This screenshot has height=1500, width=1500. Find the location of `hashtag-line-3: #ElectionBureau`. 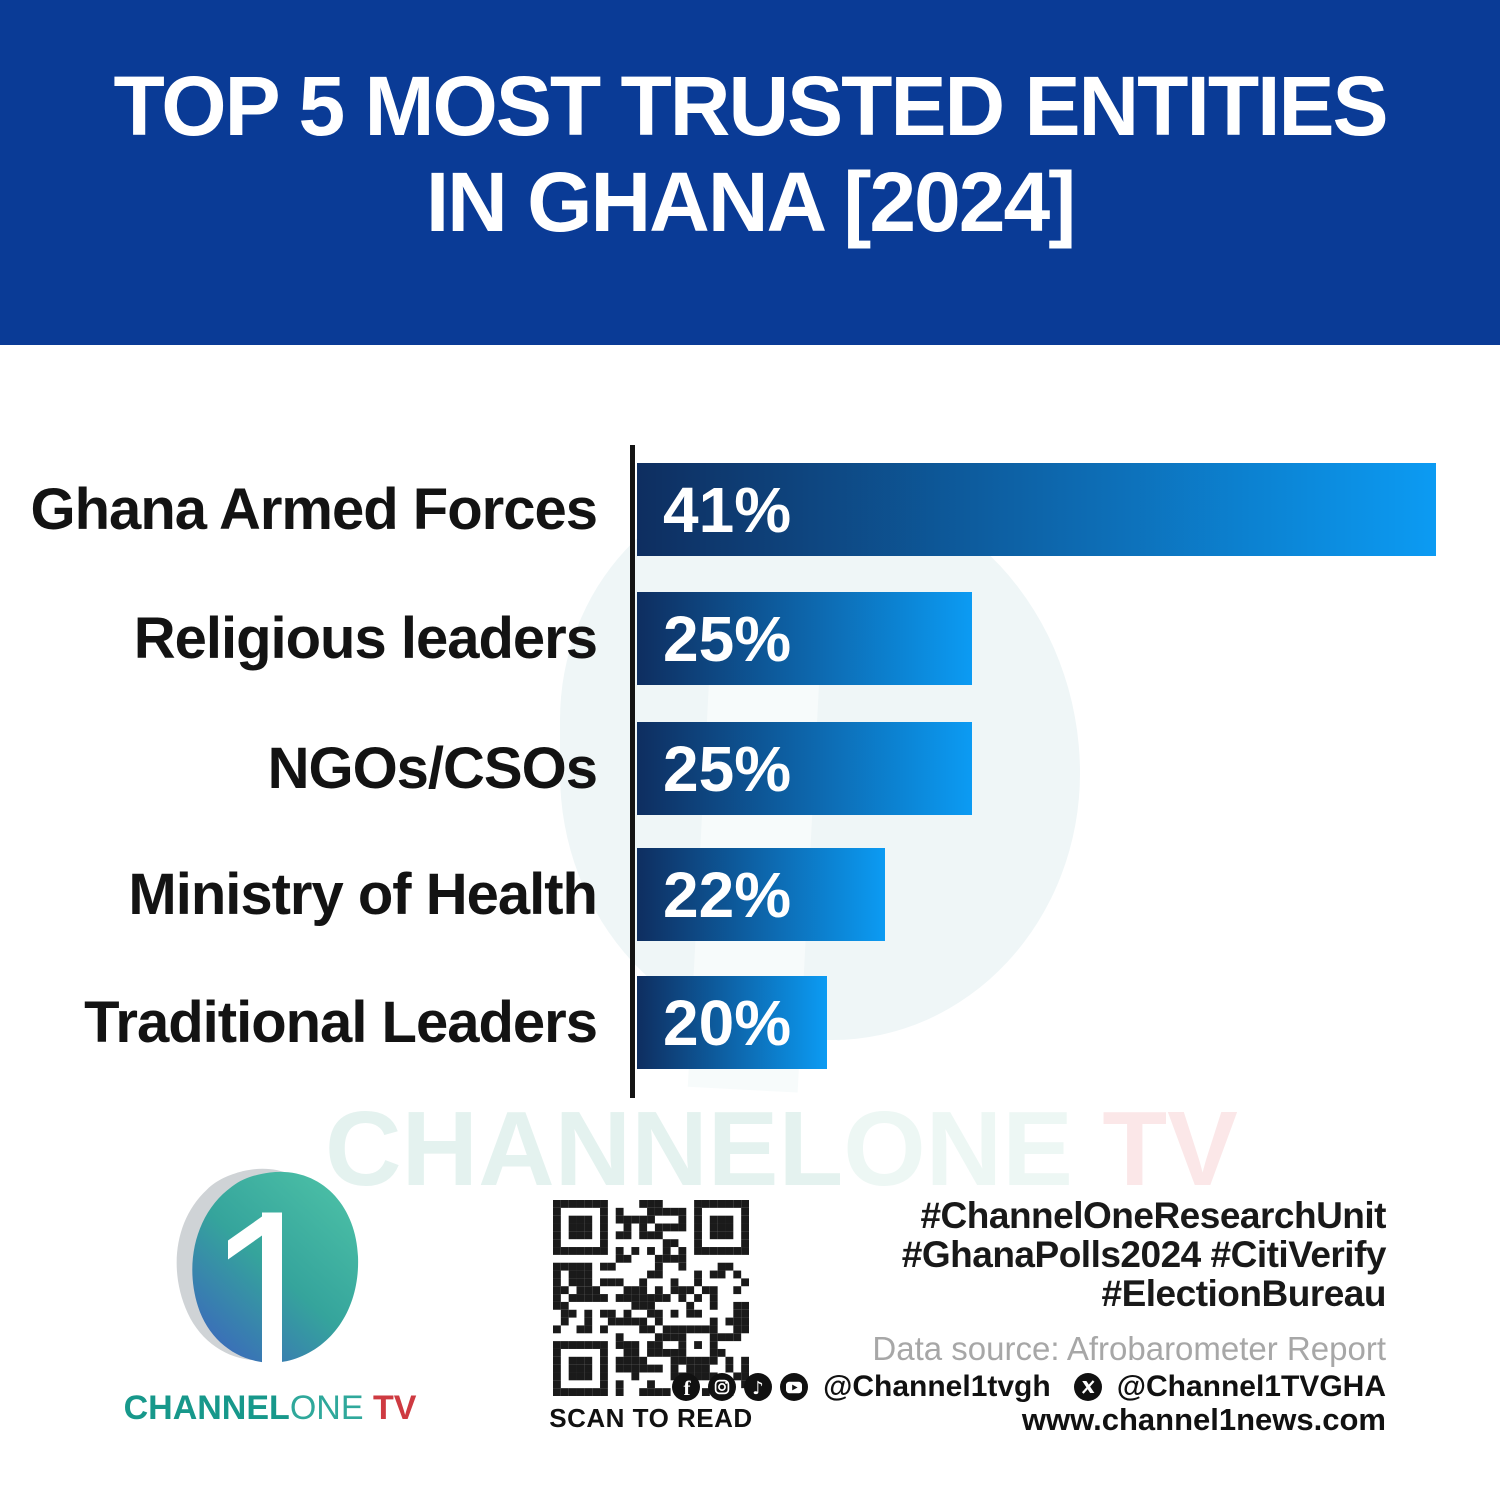

hashtag-line-3: #ElectionBureau is located at coordinates (1244, 1293).